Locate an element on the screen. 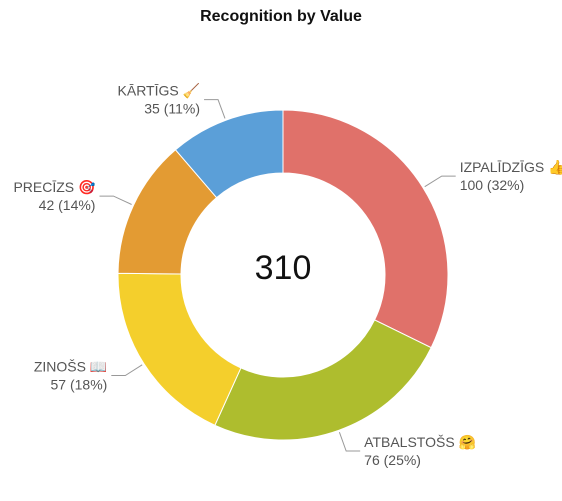 This screenshot has height=501, width=562. leader-line-izpalīdzīgs is located at coordinates (440, 181).